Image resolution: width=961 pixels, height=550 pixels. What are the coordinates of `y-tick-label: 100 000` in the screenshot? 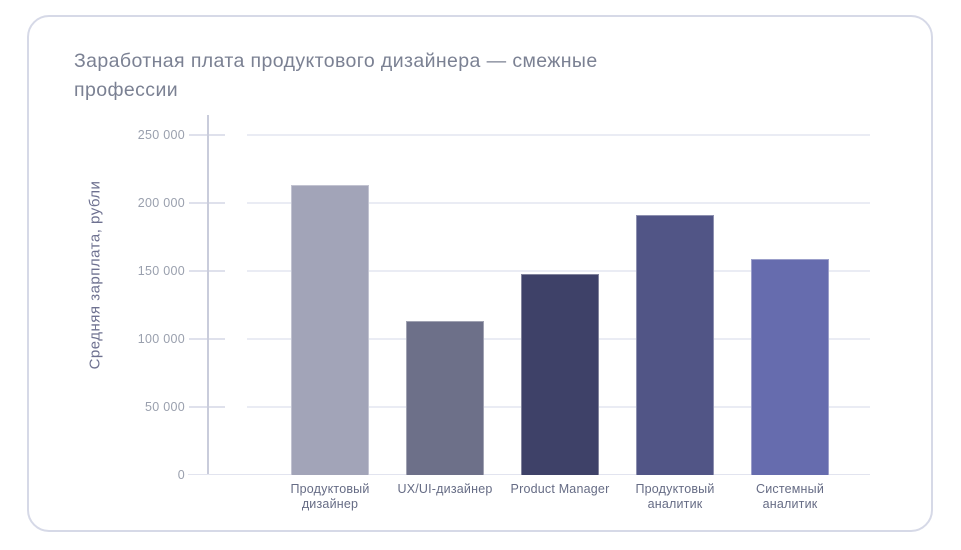 It's located at (161, 339).